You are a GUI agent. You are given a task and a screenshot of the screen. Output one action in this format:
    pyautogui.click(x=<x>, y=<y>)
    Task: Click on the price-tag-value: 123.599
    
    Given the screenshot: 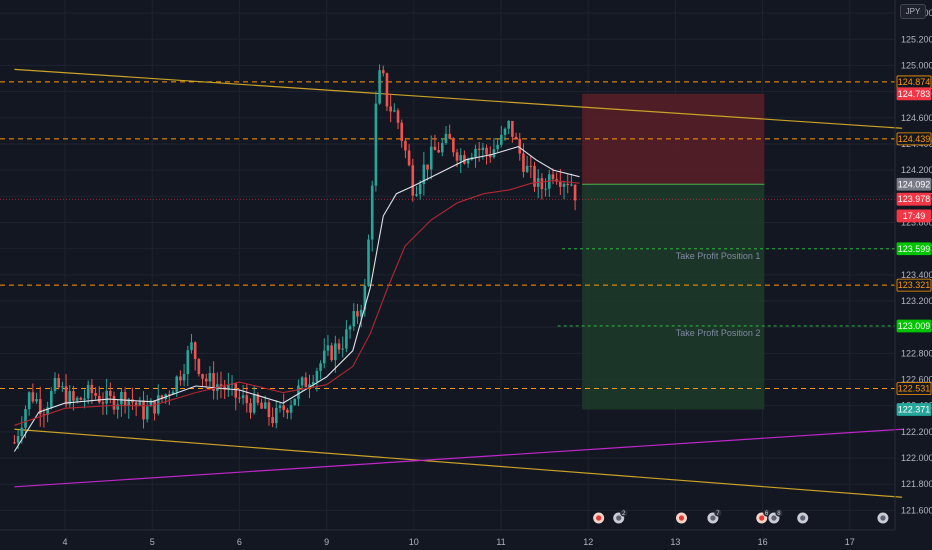 What is the action you would take?
    pyautogui.click(x=914, y=249)
    